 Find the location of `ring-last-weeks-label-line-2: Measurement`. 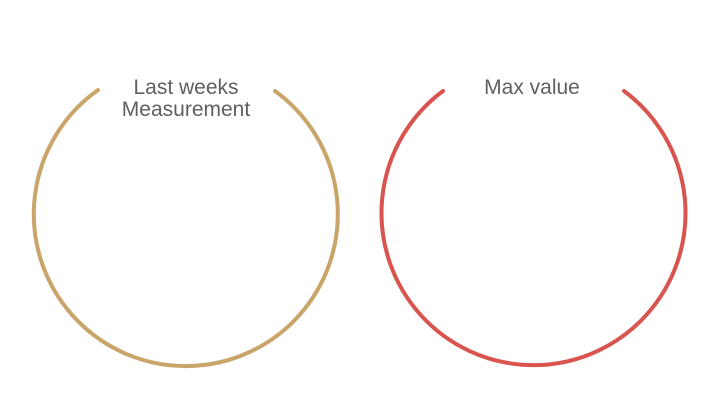

ring-last-weeks-label-line-2: Measurement is located at coordinates (186, 109).